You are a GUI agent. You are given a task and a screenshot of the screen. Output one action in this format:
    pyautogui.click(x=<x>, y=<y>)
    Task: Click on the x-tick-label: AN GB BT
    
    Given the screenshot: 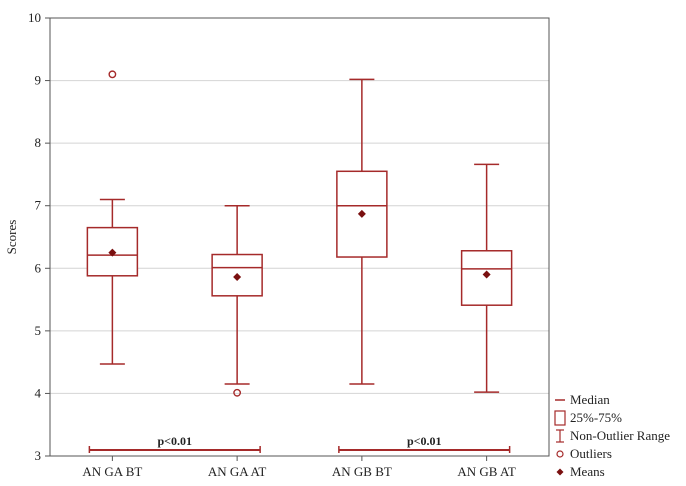 What is the action you would take?
    pyautogui.click(x=362, y=471)
    